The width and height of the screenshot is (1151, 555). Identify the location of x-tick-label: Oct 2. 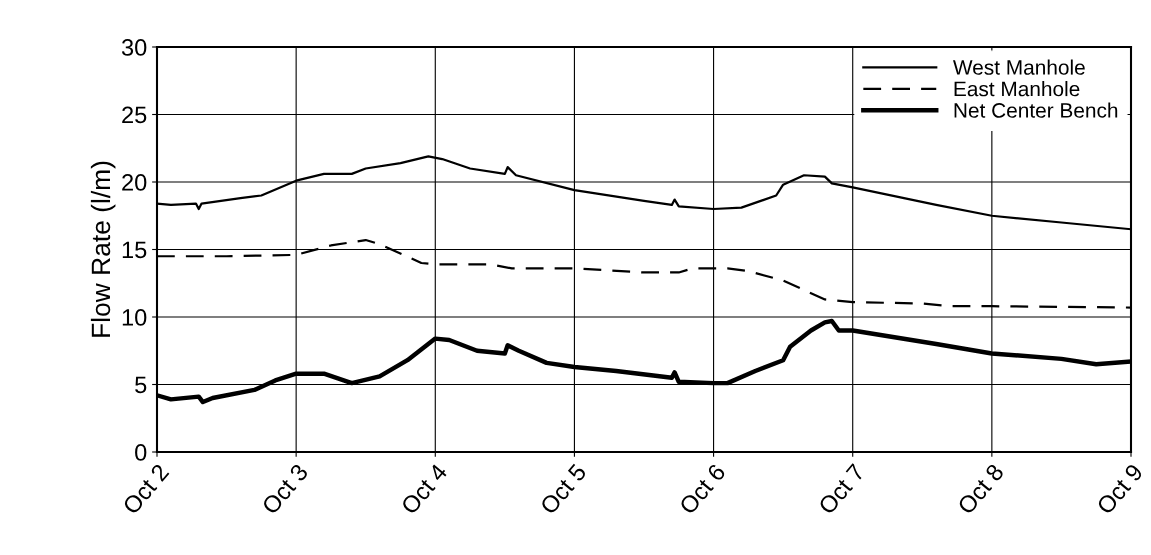
(145, 489).